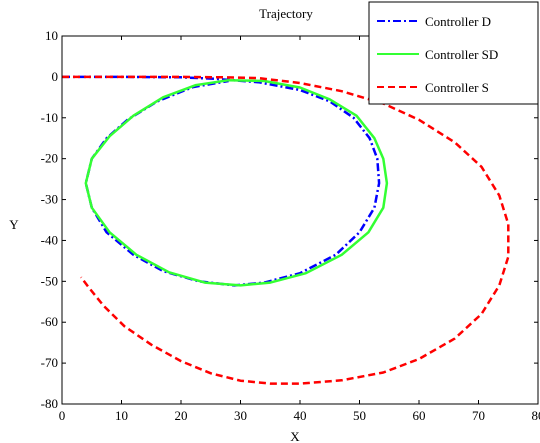 This screenshot has height=443, width=540. Describe the element at coordinates (49, 199) in the screenshot. I see `y-tick-label: -30` at that location.